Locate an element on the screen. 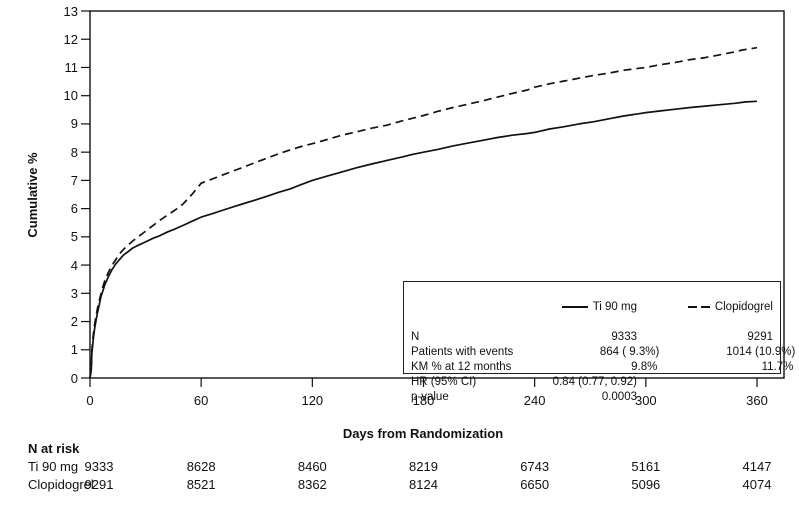 This screenshot has width=799, height=508. risk-value: 6650 is located at coordinates (535, 484).